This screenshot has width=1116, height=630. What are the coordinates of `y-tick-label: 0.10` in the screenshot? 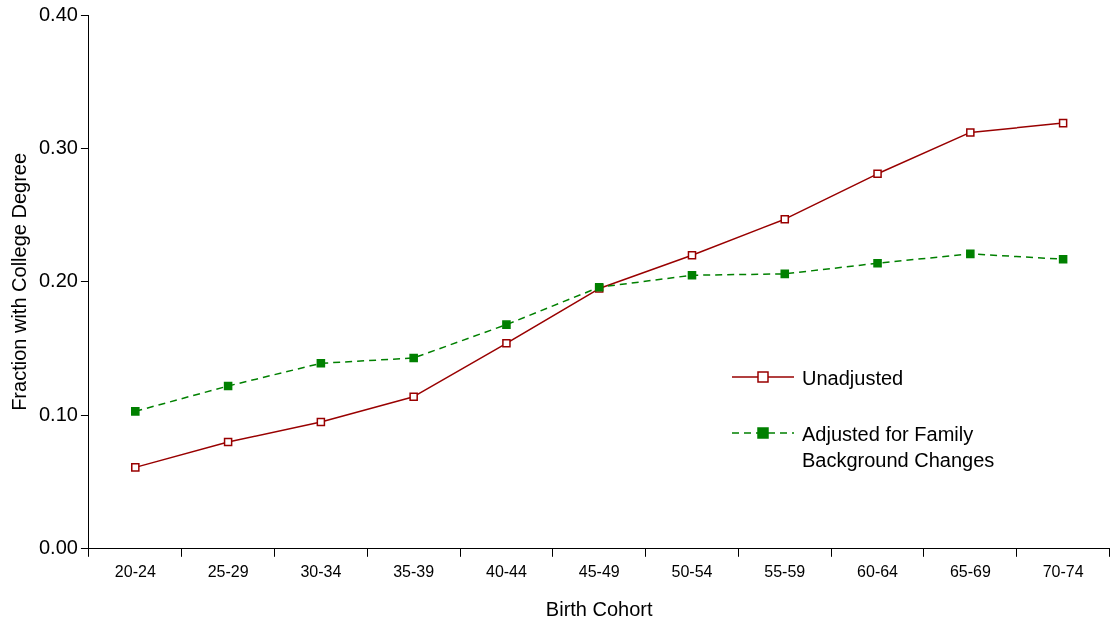 It's located at (58, 413).